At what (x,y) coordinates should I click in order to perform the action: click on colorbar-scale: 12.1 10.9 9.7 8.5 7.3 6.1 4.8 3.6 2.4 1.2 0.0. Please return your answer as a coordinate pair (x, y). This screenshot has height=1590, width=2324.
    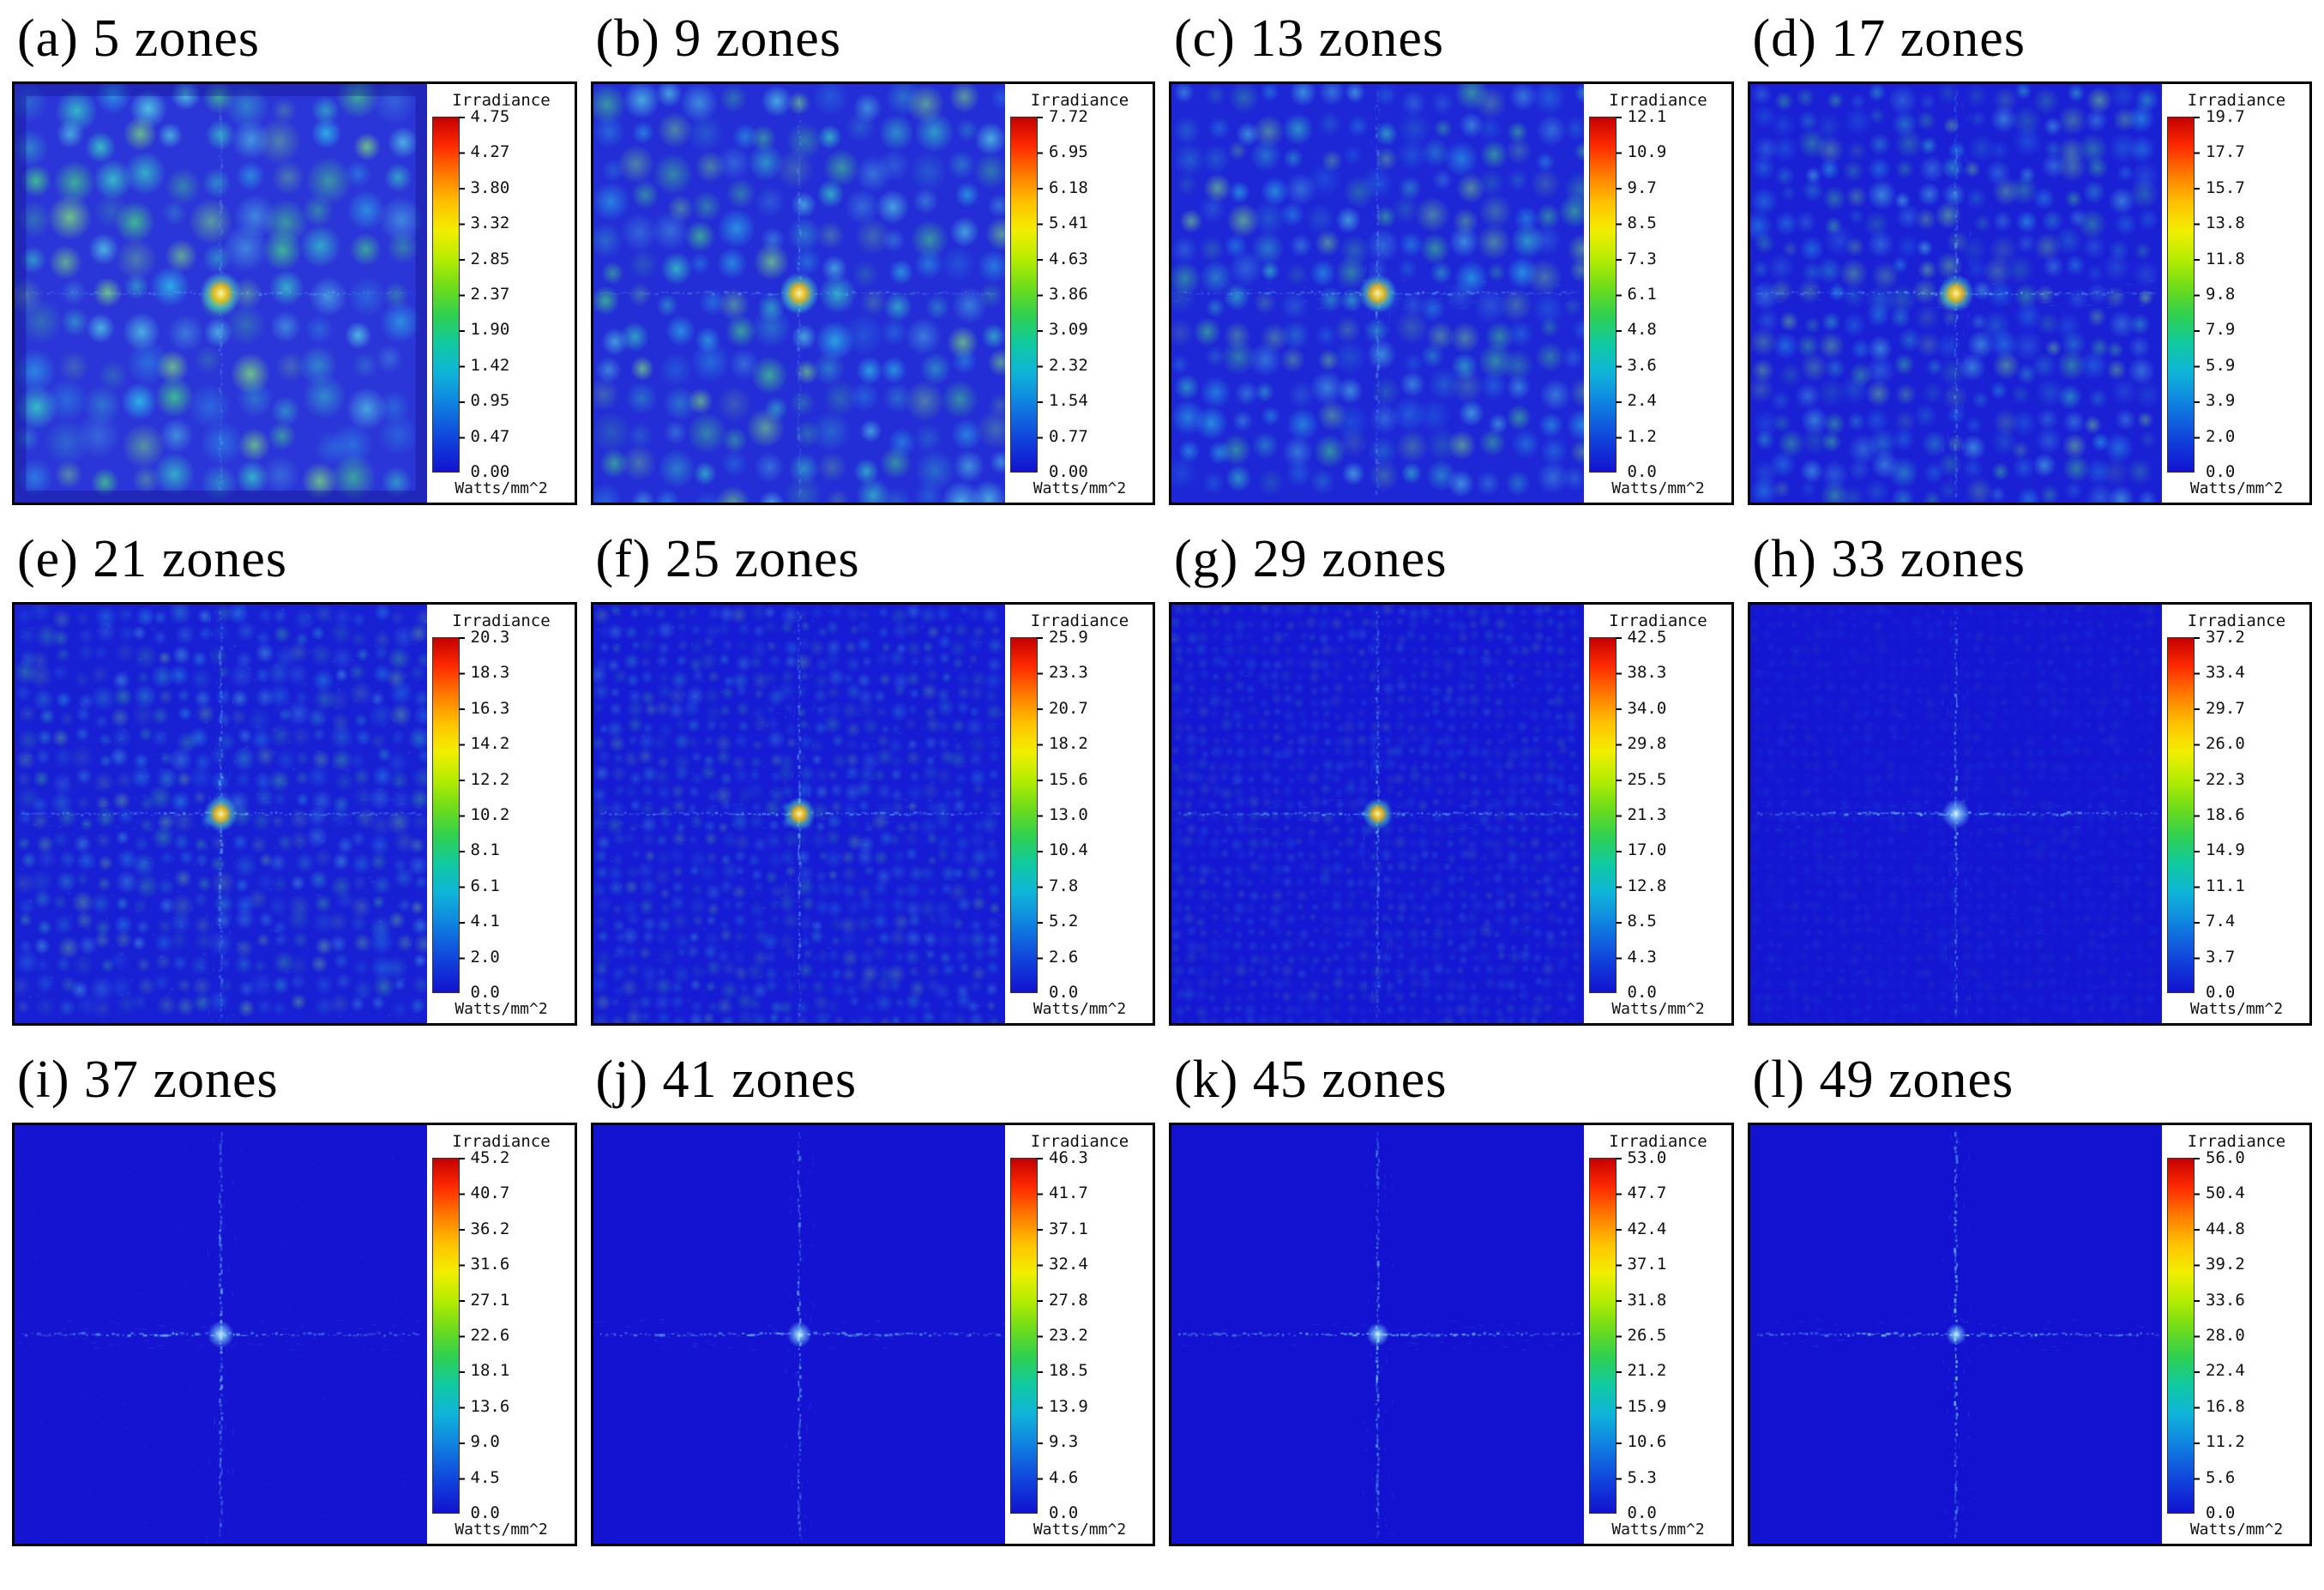
    Looking at the image, I should click on (1658, 294).